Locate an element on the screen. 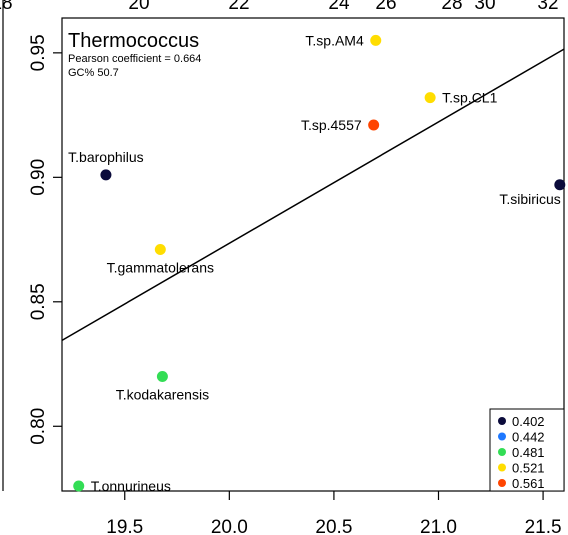 This screenshot has width=568, height=535. chart-subtitle-line-2: GC% 50.7 is located at coordinates (93, 73).